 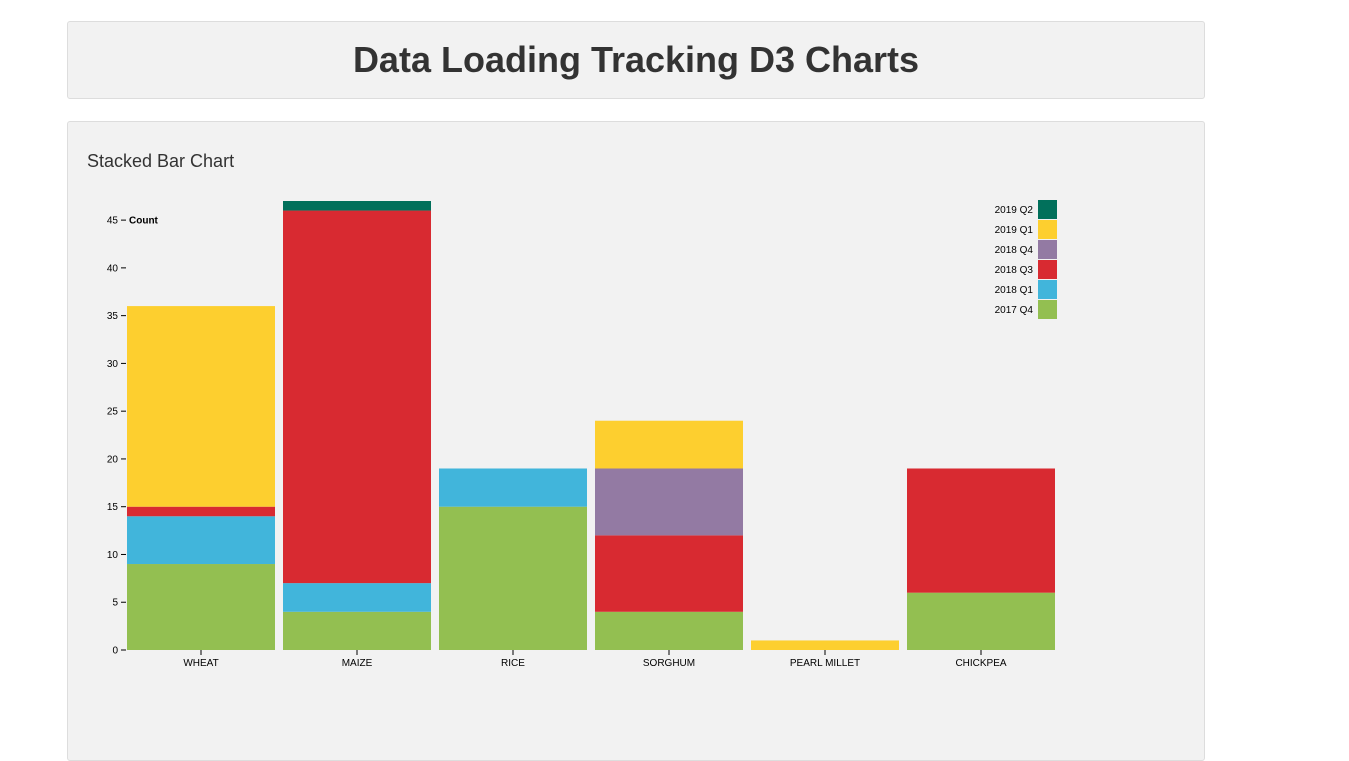 I want to click on y-tick-label: 20, so click(x=113, y=459).